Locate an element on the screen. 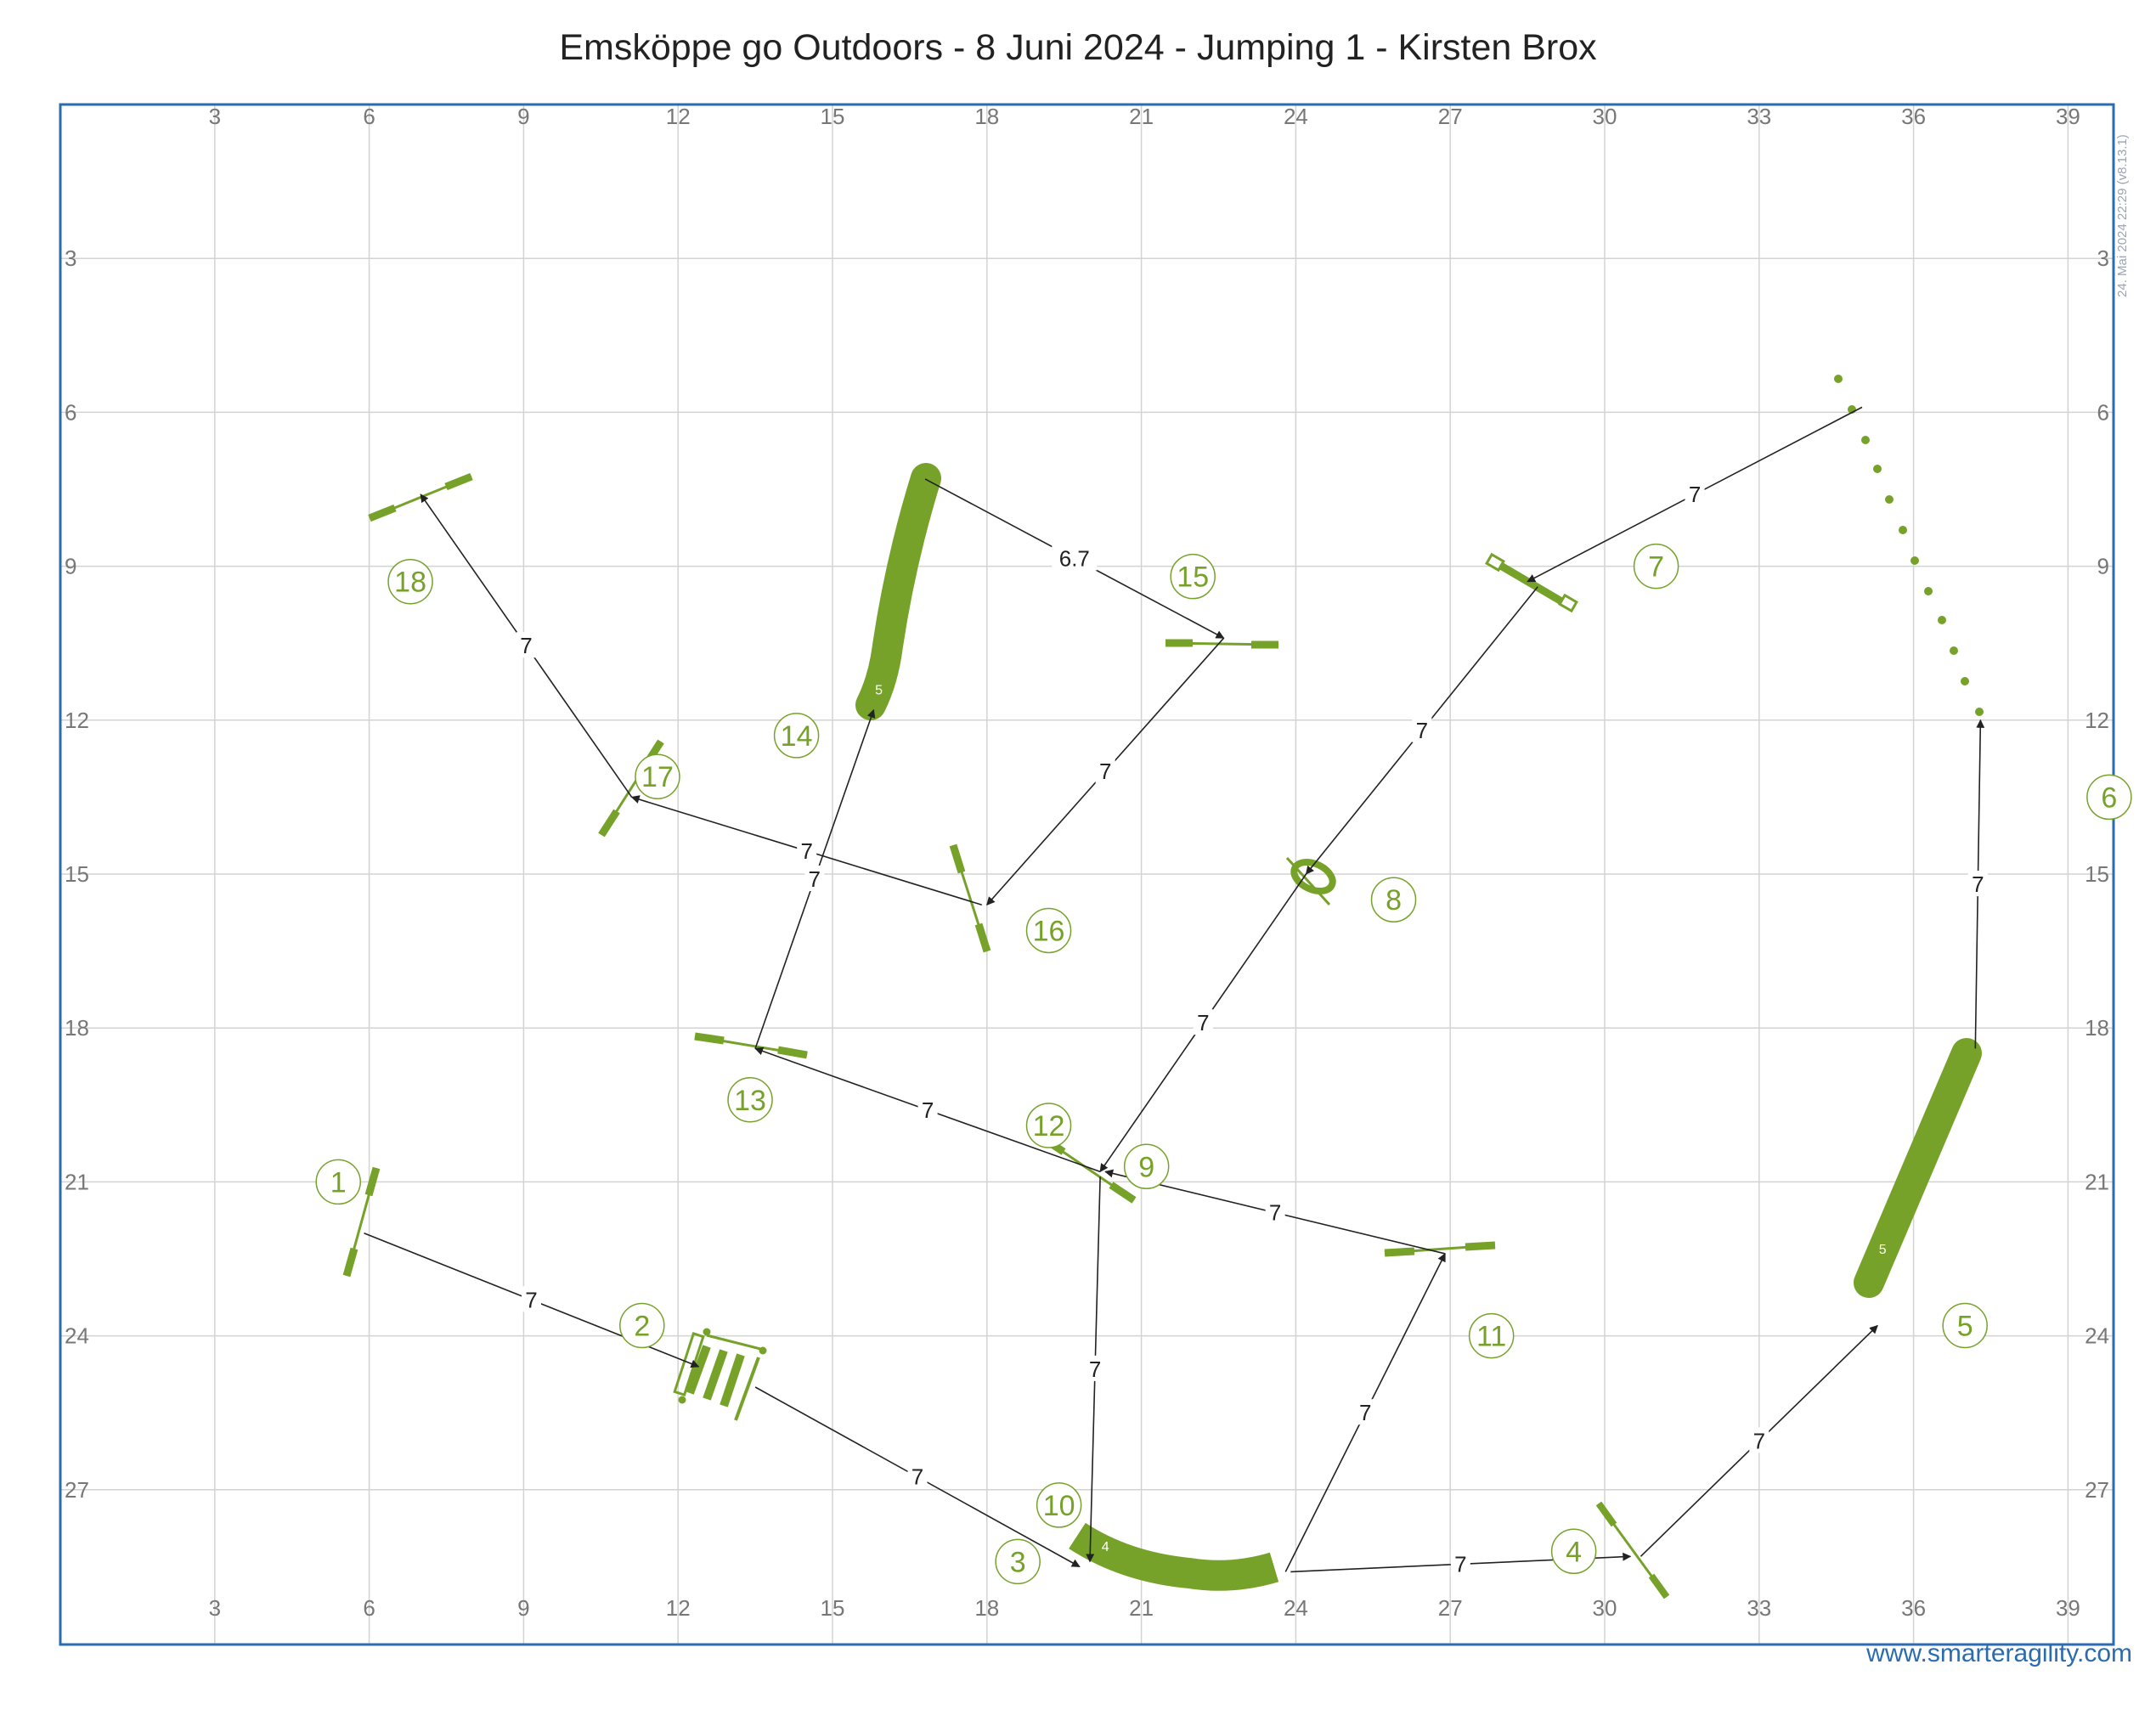 This screenshot has width=2156, height=1715. obstacle-number: 1 is located at coordinates (338, 1182).